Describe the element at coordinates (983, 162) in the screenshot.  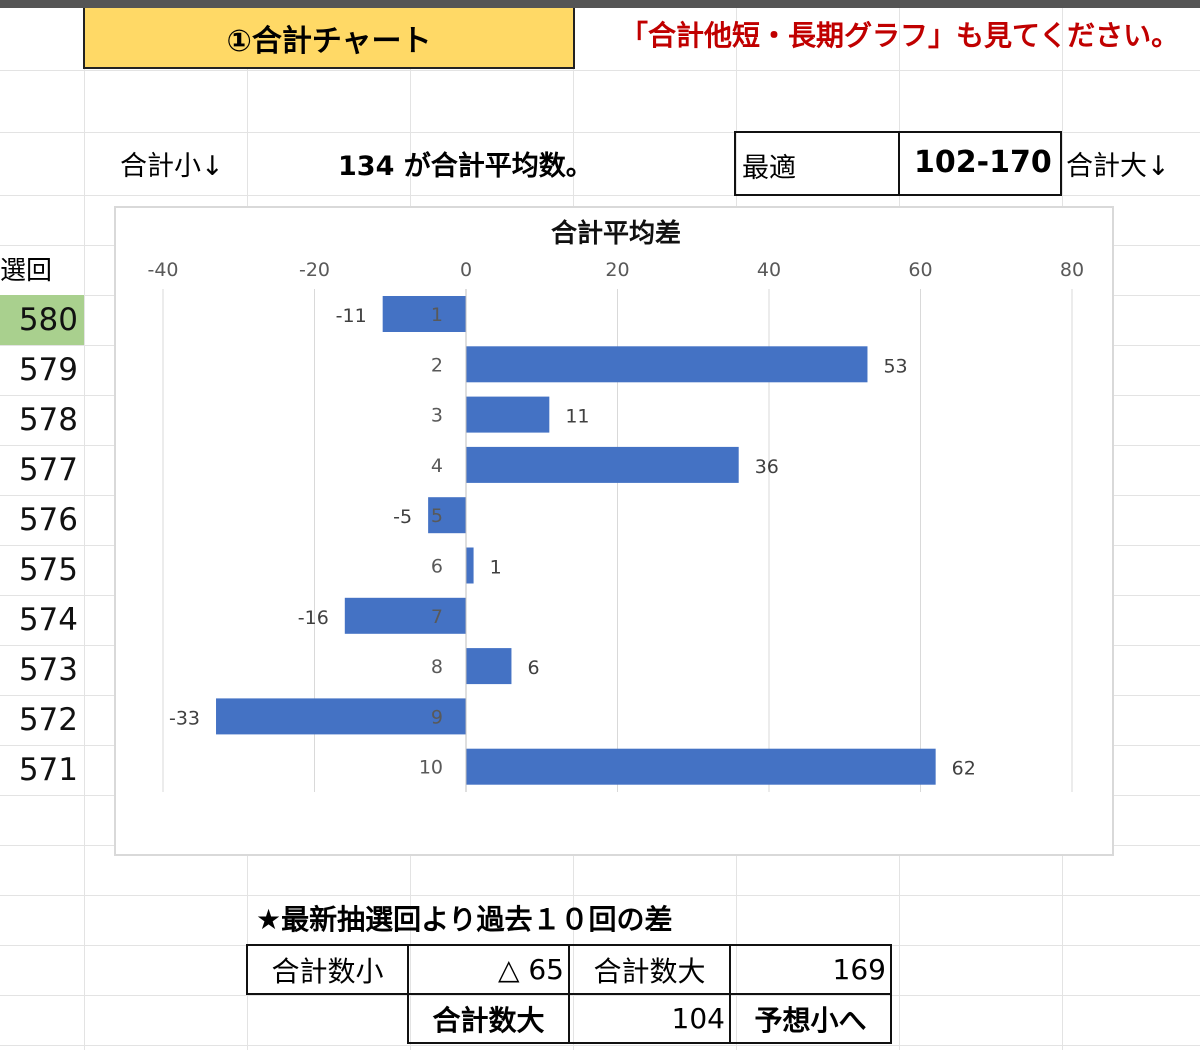
I see `optimal-range: 102-170` at that location.